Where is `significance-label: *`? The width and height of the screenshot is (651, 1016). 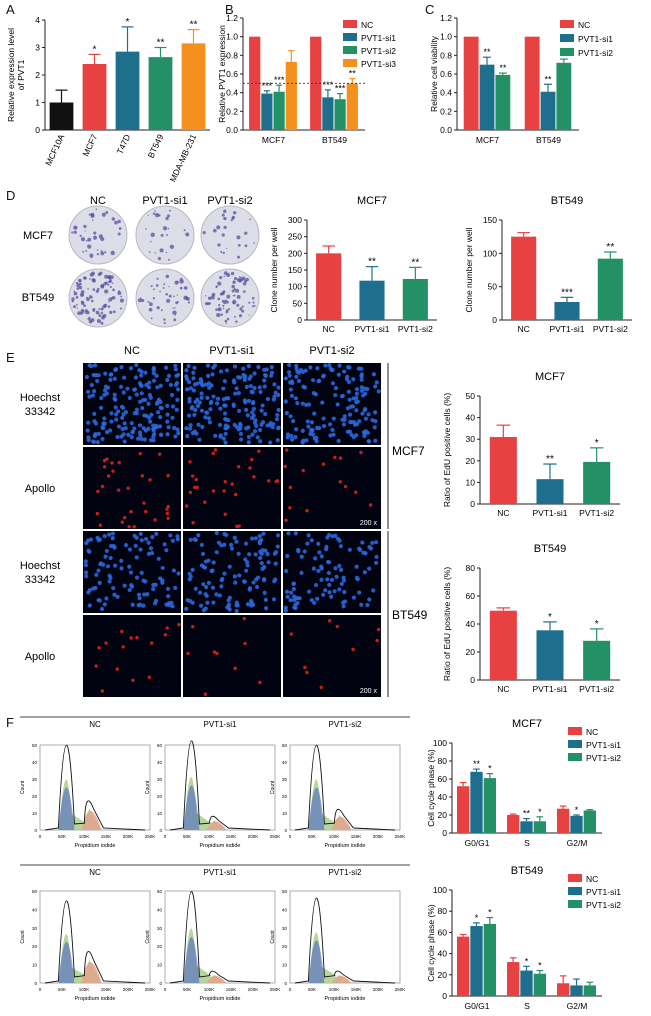
significance-label: * is located at coordinates (597, 443).